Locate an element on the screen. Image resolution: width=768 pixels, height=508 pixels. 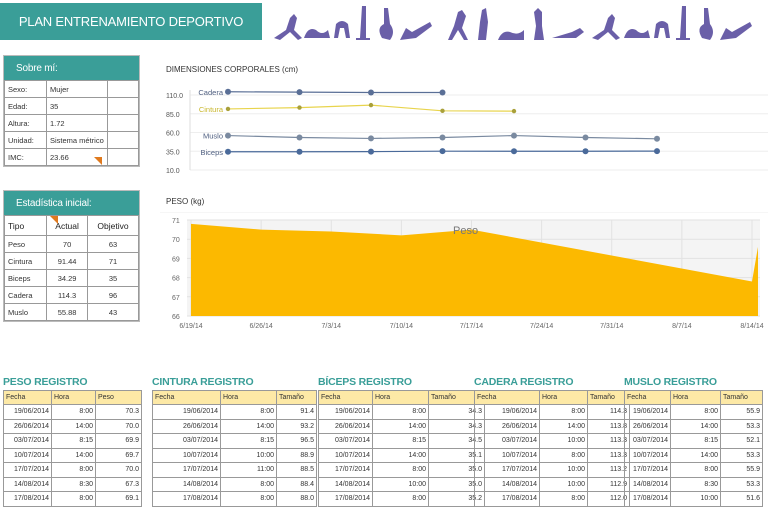
stats-cell: Cadera is located at coordinates (25, 295).